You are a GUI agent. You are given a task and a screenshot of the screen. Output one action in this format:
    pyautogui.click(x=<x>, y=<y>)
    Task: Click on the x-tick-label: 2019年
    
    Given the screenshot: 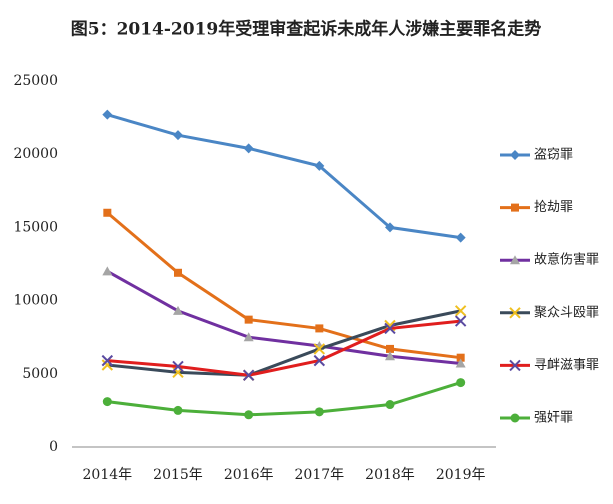 What is the action you would take?
    pyautogui.click(x=461, y=475)
    